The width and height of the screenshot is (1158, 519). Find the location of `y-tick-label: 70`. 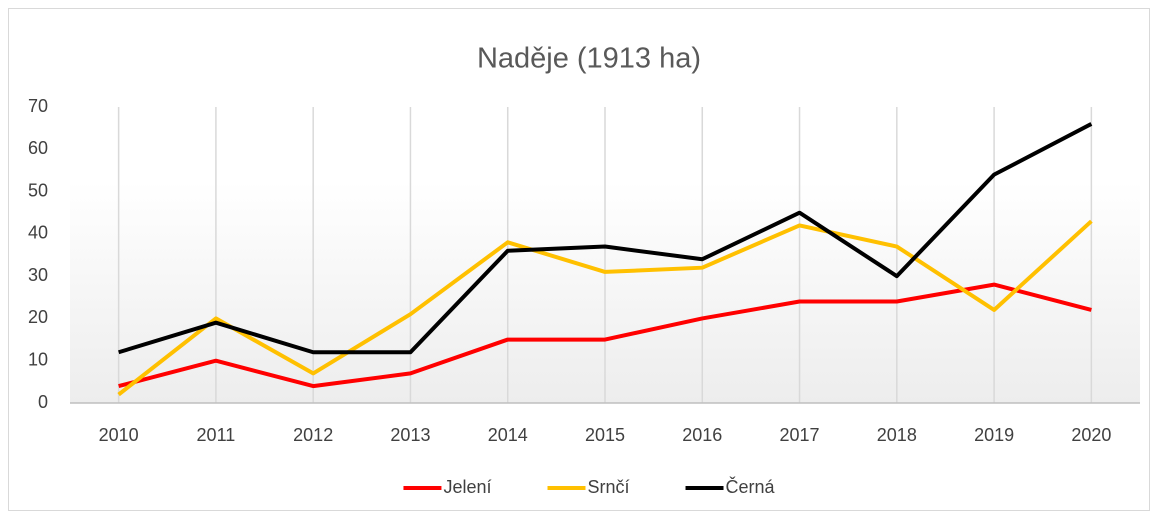

y-tick-label: 70 is located at coordinates (38, 106).